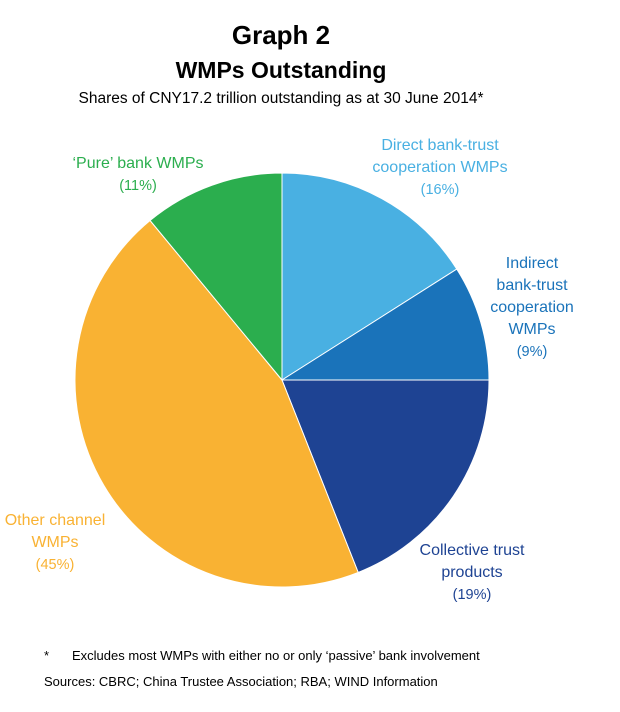 The image size is (620, 712). Describe the element at coordinates (138, 186) in the screenshot. I see `slice-percent-label: (11%)` at that location.